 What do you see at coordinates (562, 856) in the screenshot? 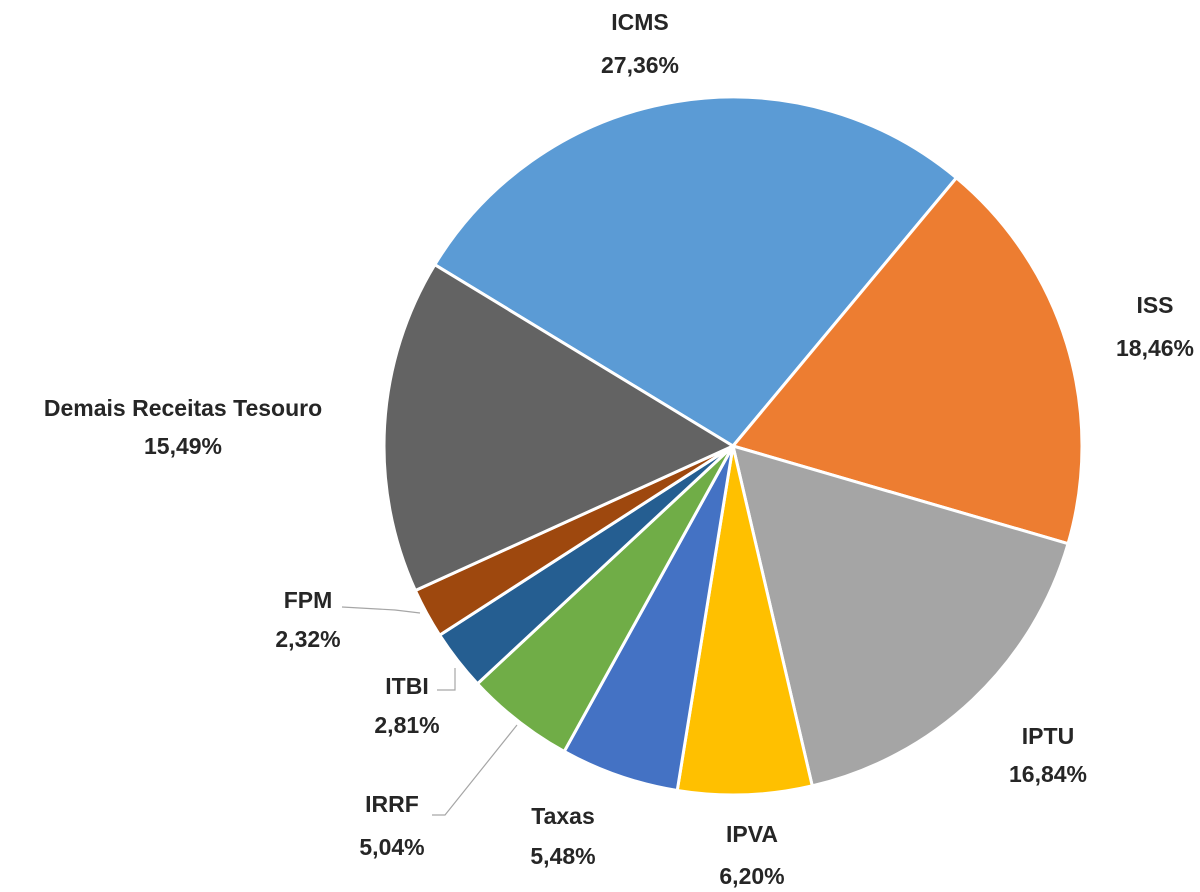
I see `value-label: 5,48%` at bounding box center [562, 856].